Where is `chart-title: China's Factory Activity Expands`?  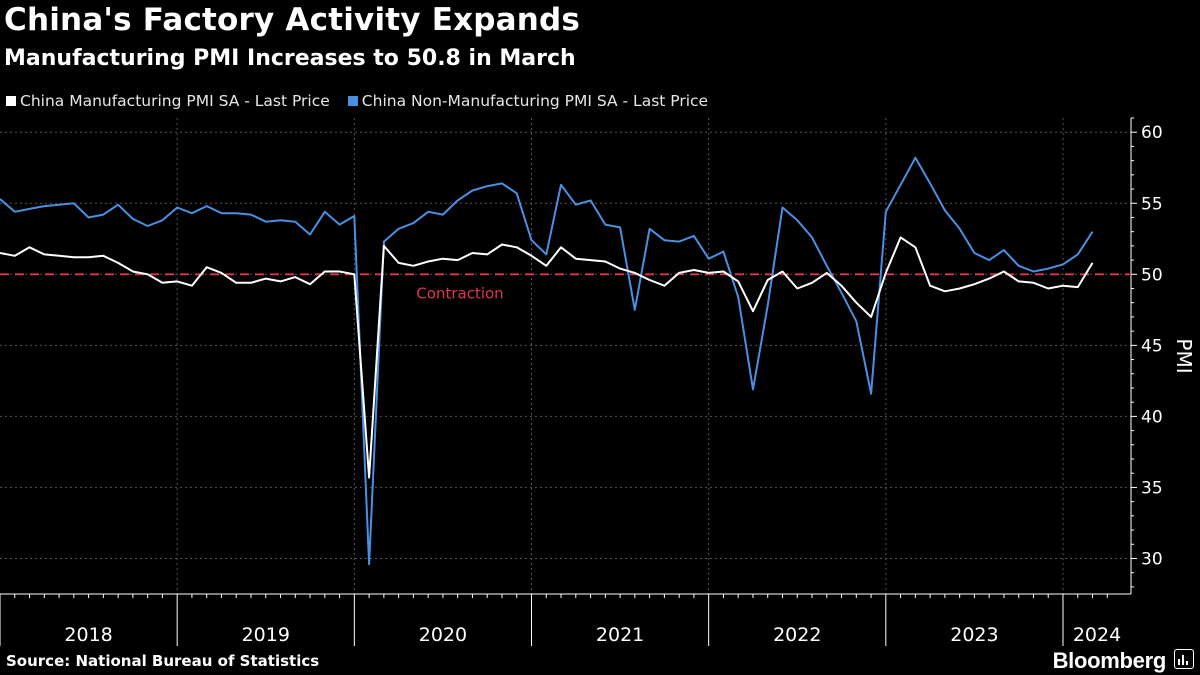
chart-title: China's Factory Activity Expands is located at coordinates (292, 20).